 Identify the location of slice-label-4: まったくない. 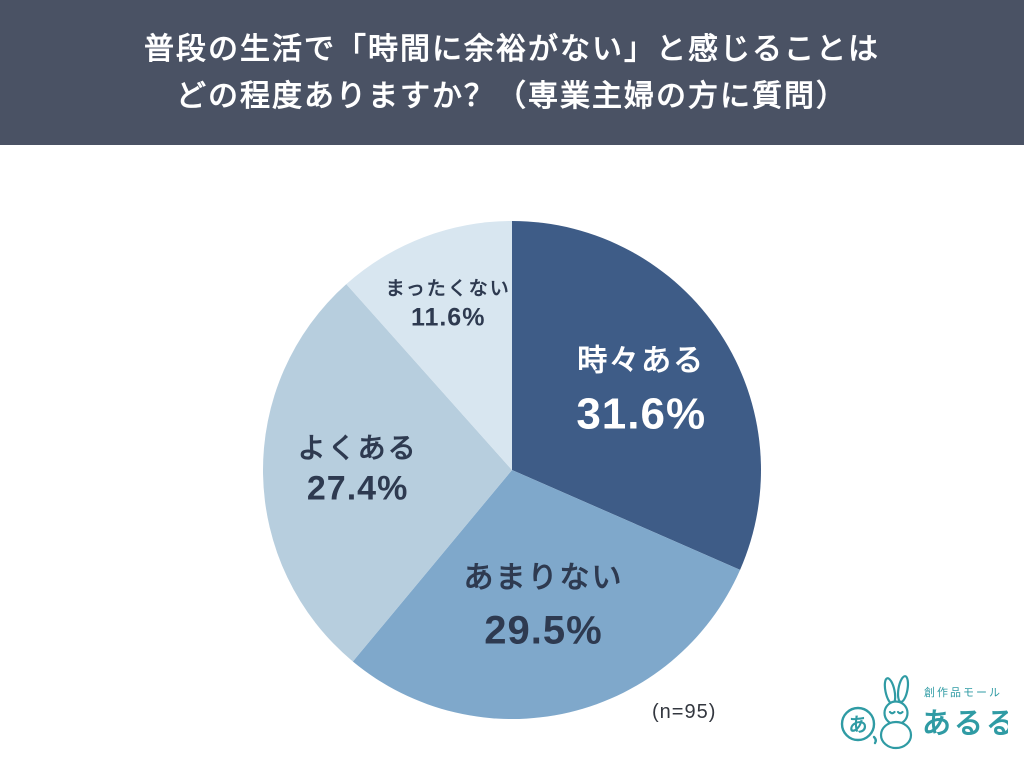
(448, 289).